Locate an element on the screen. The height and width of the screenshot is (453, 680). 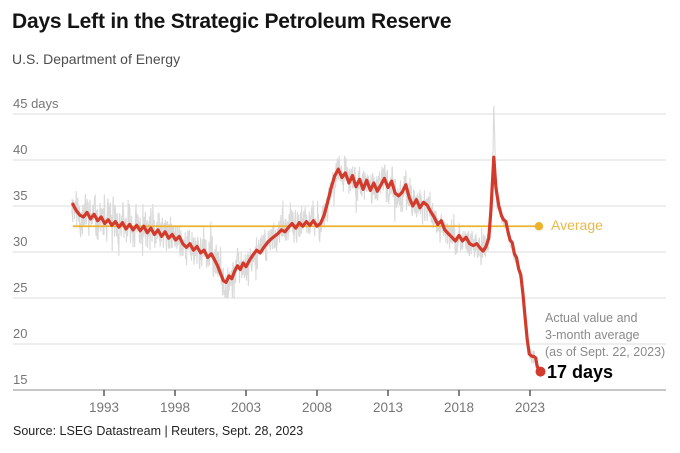
x-tick-label: 2003 is located at coordinates (246, 407).